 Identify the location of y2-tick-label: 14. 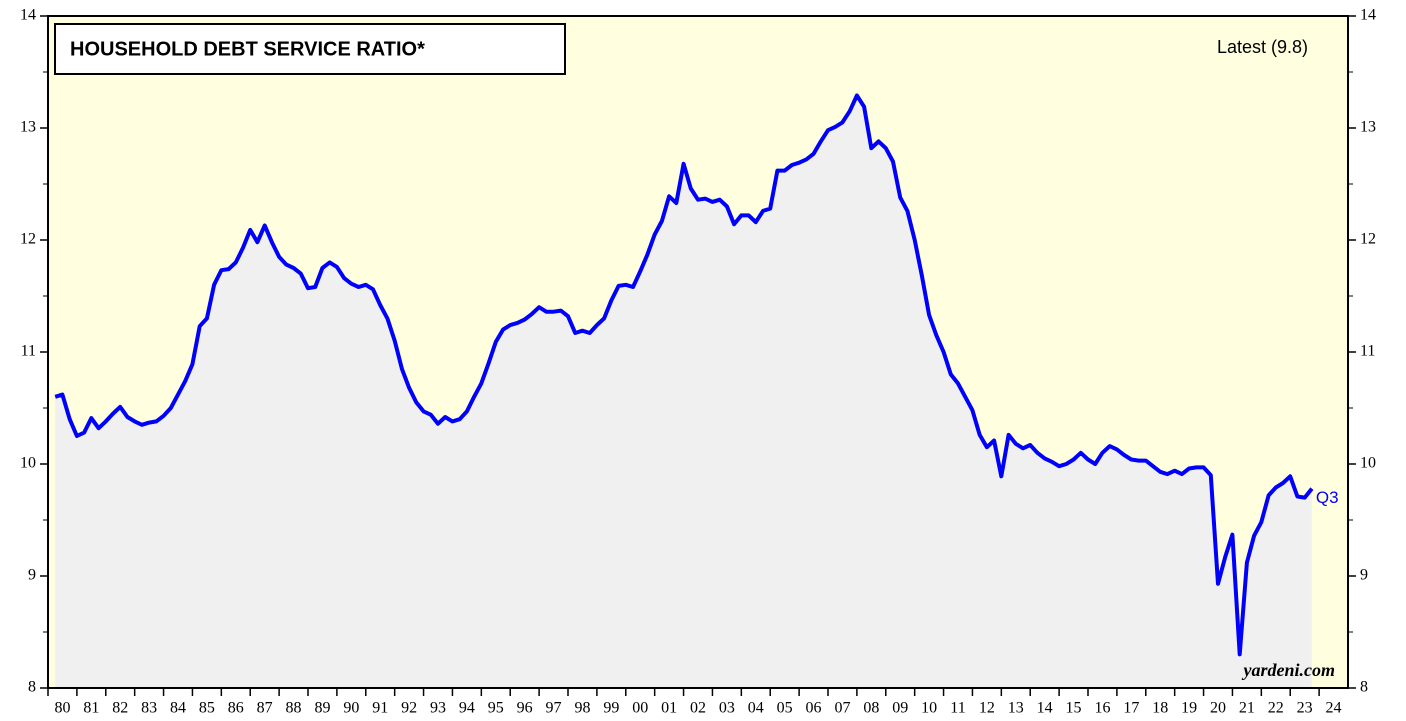
(1368, 15).